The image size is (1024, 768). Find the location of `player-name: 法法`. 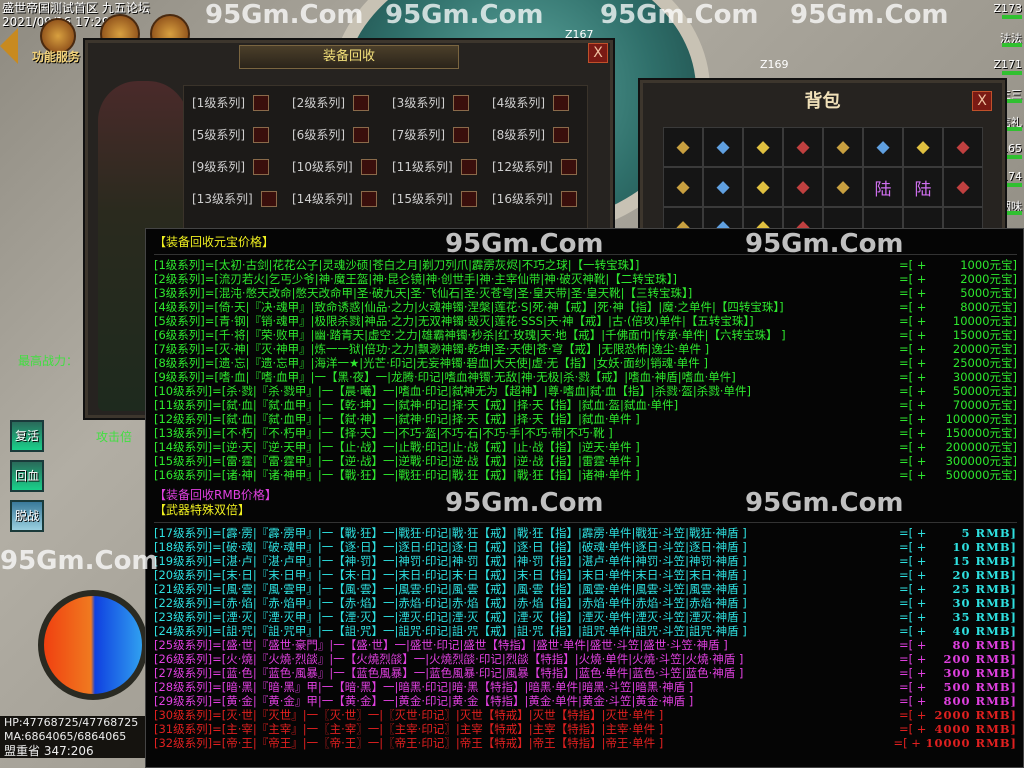

player-name: 法法 is located at coordinates (1011, 38).